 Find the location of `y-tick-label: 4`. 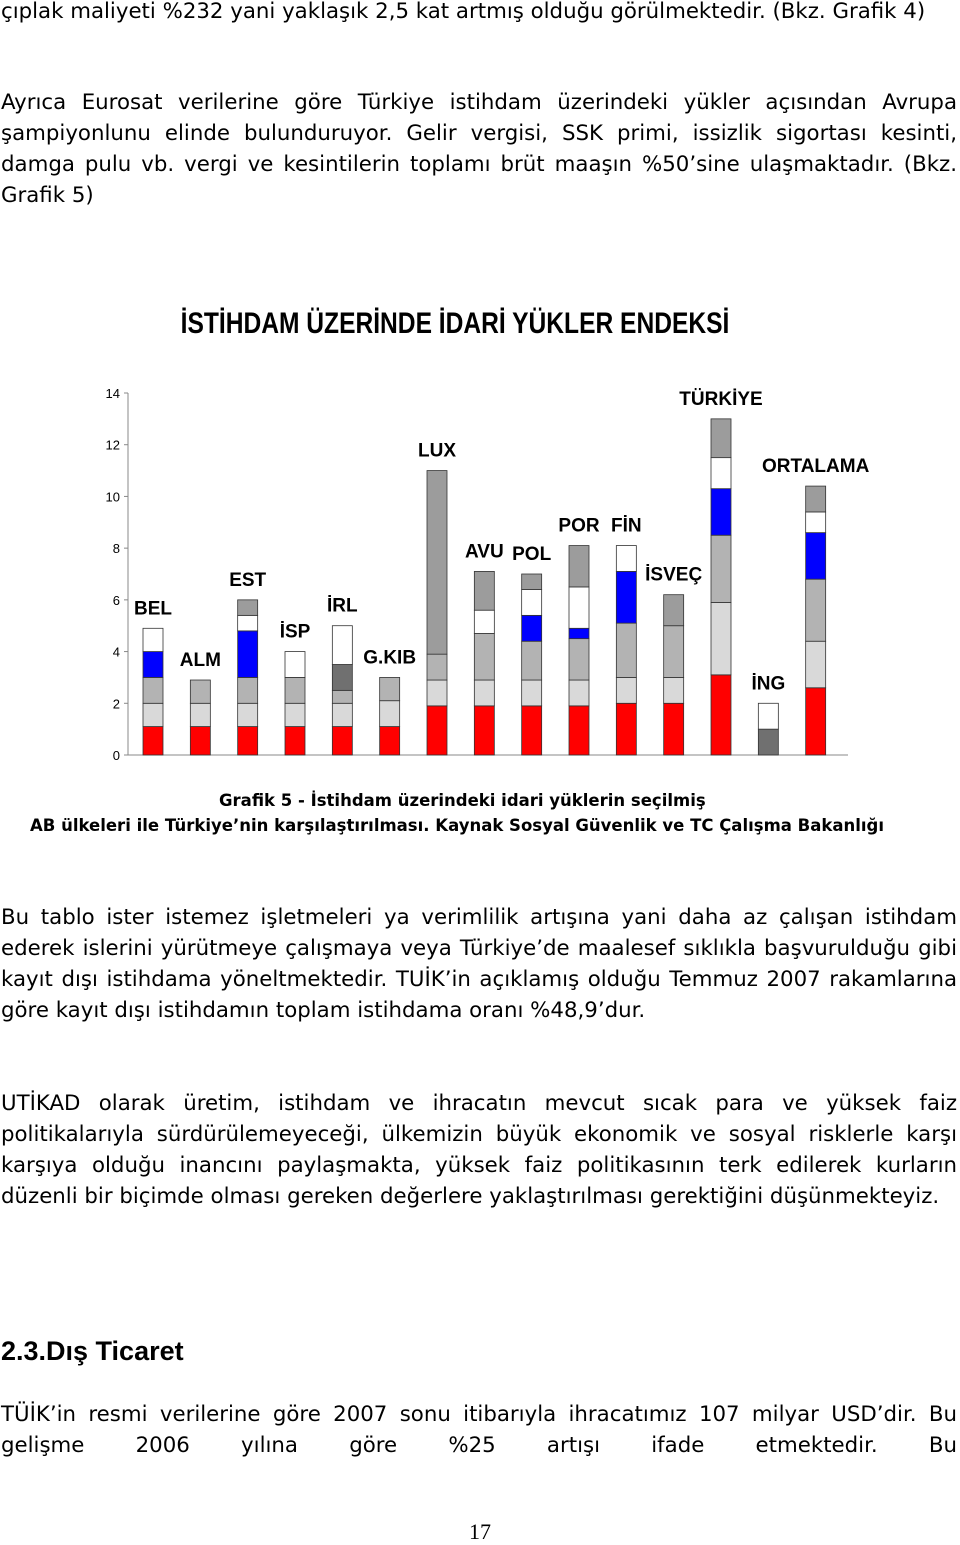

y-tick-label: 4 is located at coordinates (116, 652).